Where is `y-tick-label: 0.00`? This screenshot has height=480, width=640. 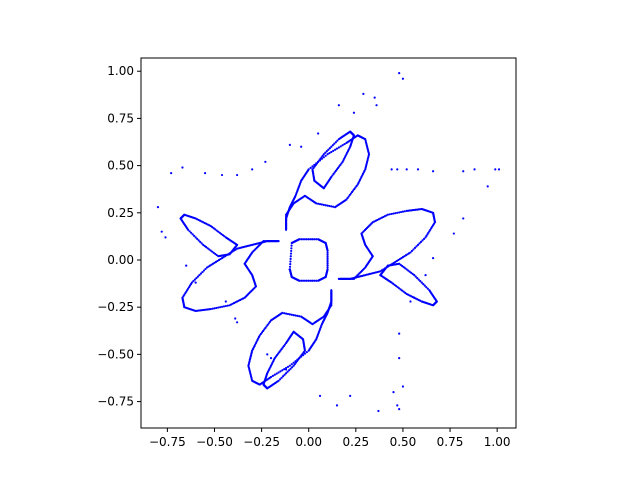
y-tick-label: 0.00 is located at coordinates (120, 260).